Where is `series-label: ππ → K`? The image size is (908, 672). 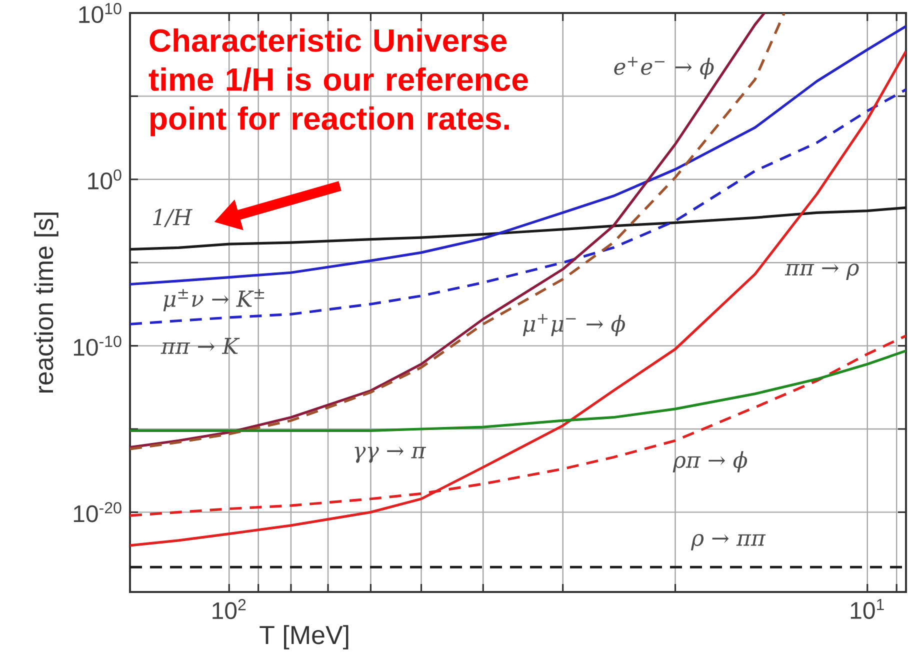
series-label: ππ → K is located at coordinates (200, 346).